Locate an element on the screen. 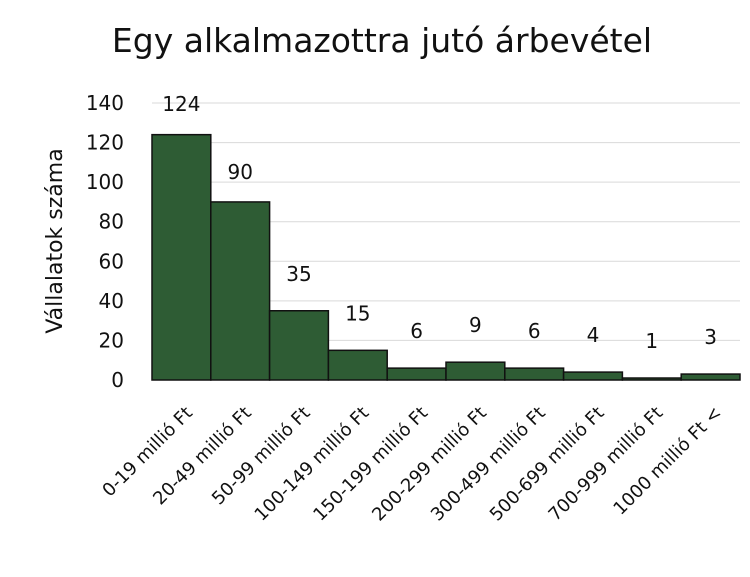 Image resolution: width=750 pixels, height=577 pixels. y-tick-label: 140 is located at coordinates (105, 103).